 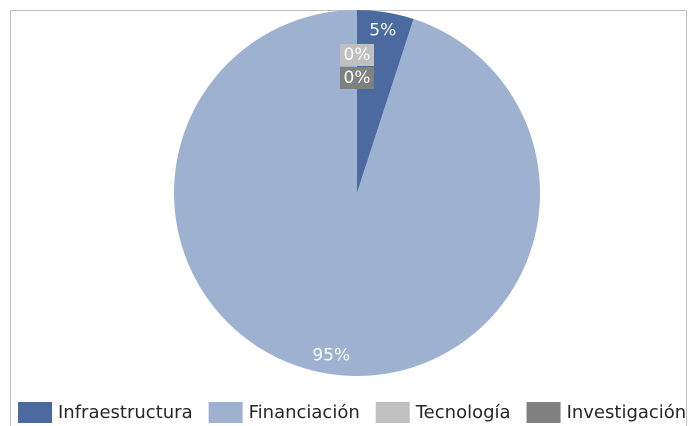 What do you see at coordinates (463, 412) in the screenshot?
I see `legend-label: Tecnología` at bounding box center [463, 412].